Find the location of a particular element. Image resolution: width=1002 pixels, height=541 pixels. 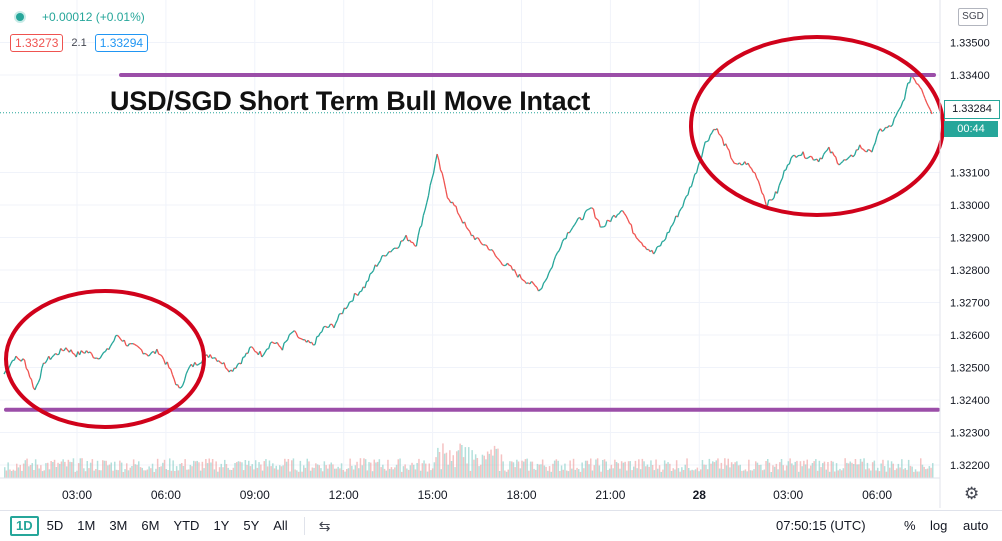

range-button-1m: 1M is located at coordinates (86, 526).